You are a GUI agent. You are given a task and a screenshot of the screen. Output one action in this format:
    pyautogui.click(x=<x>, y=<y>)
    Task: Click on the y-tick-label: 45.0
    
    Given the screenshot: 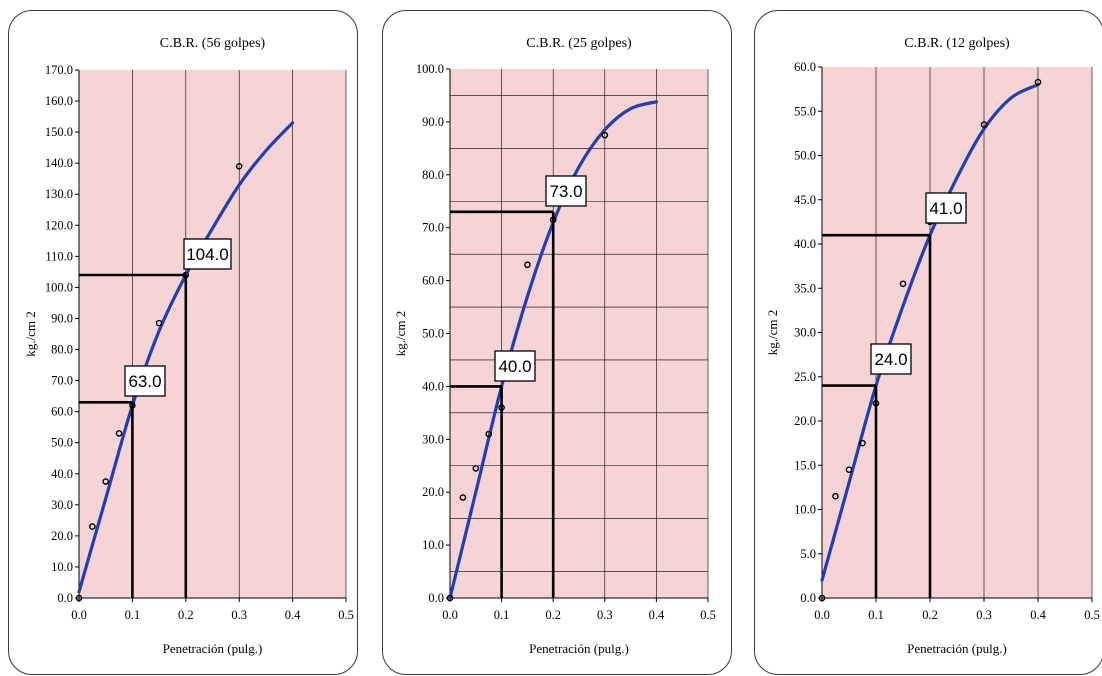 What is the action you would take?
    pyautogui.click(x=805, y=200)
    